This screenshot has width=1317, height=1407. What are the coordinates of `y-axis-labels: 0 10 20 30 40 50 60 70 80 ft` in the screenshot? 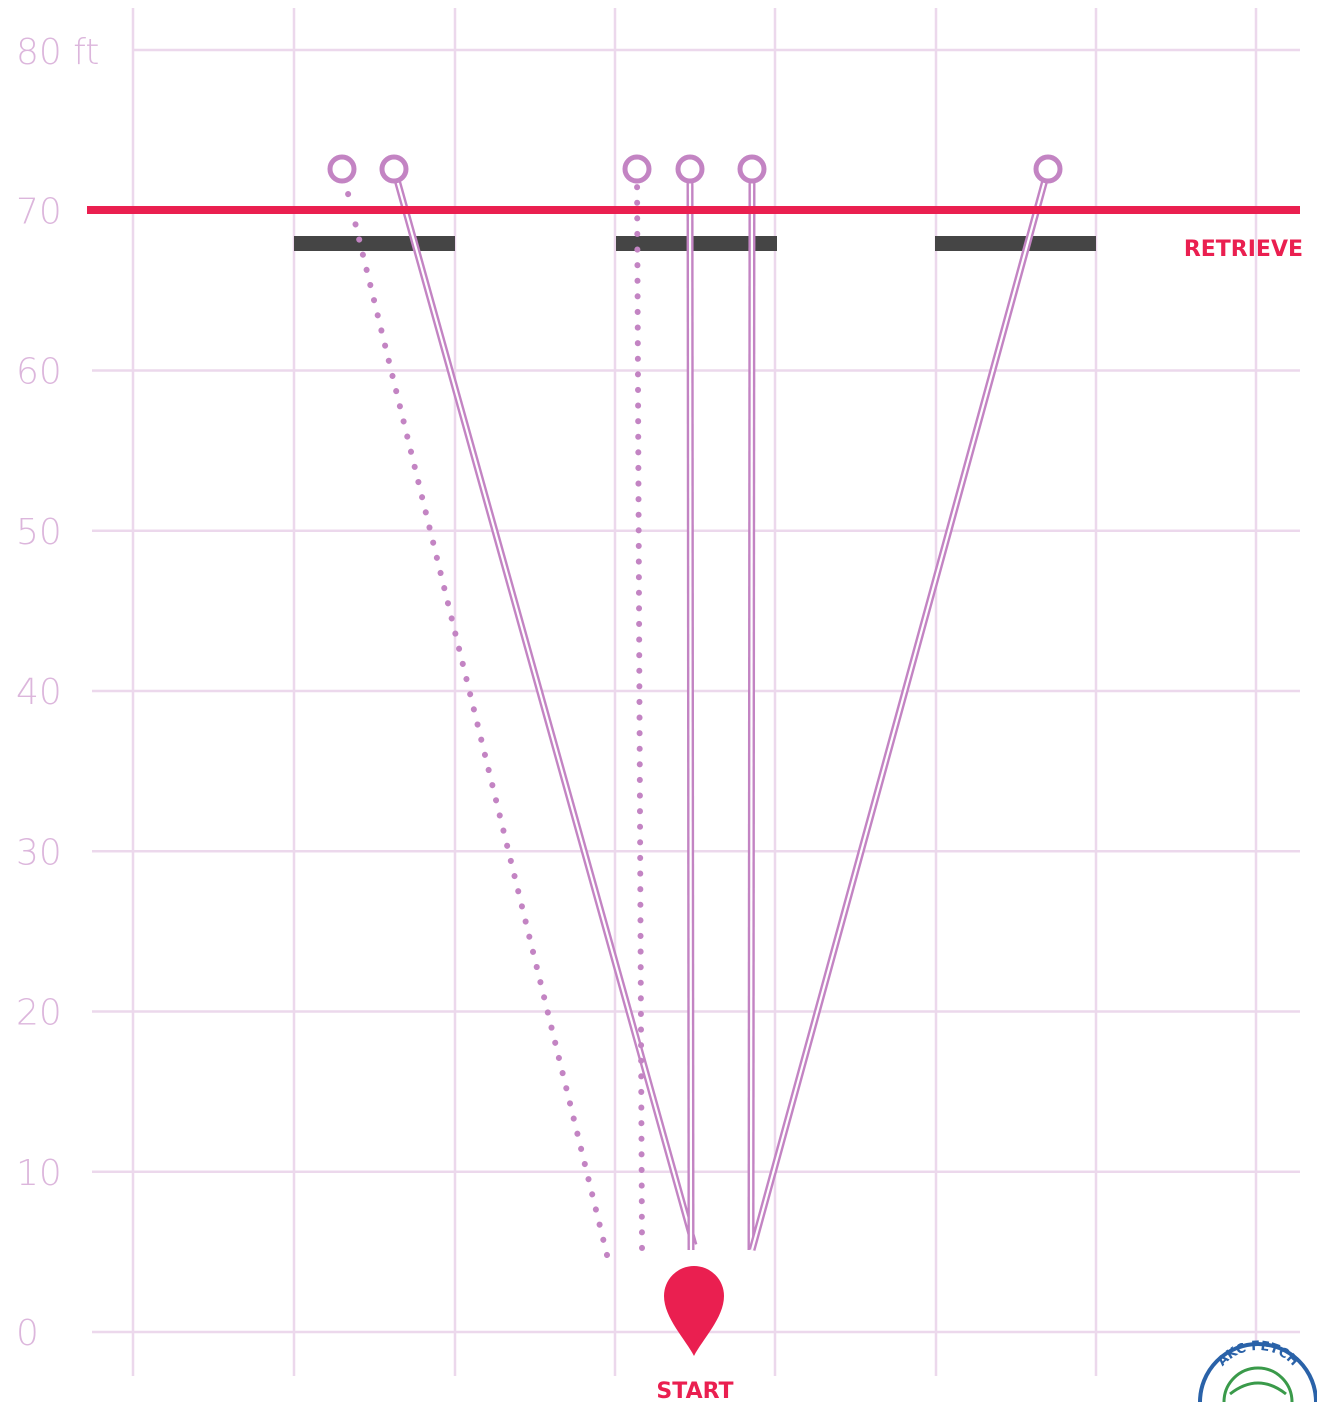 It's located at (57, 693).